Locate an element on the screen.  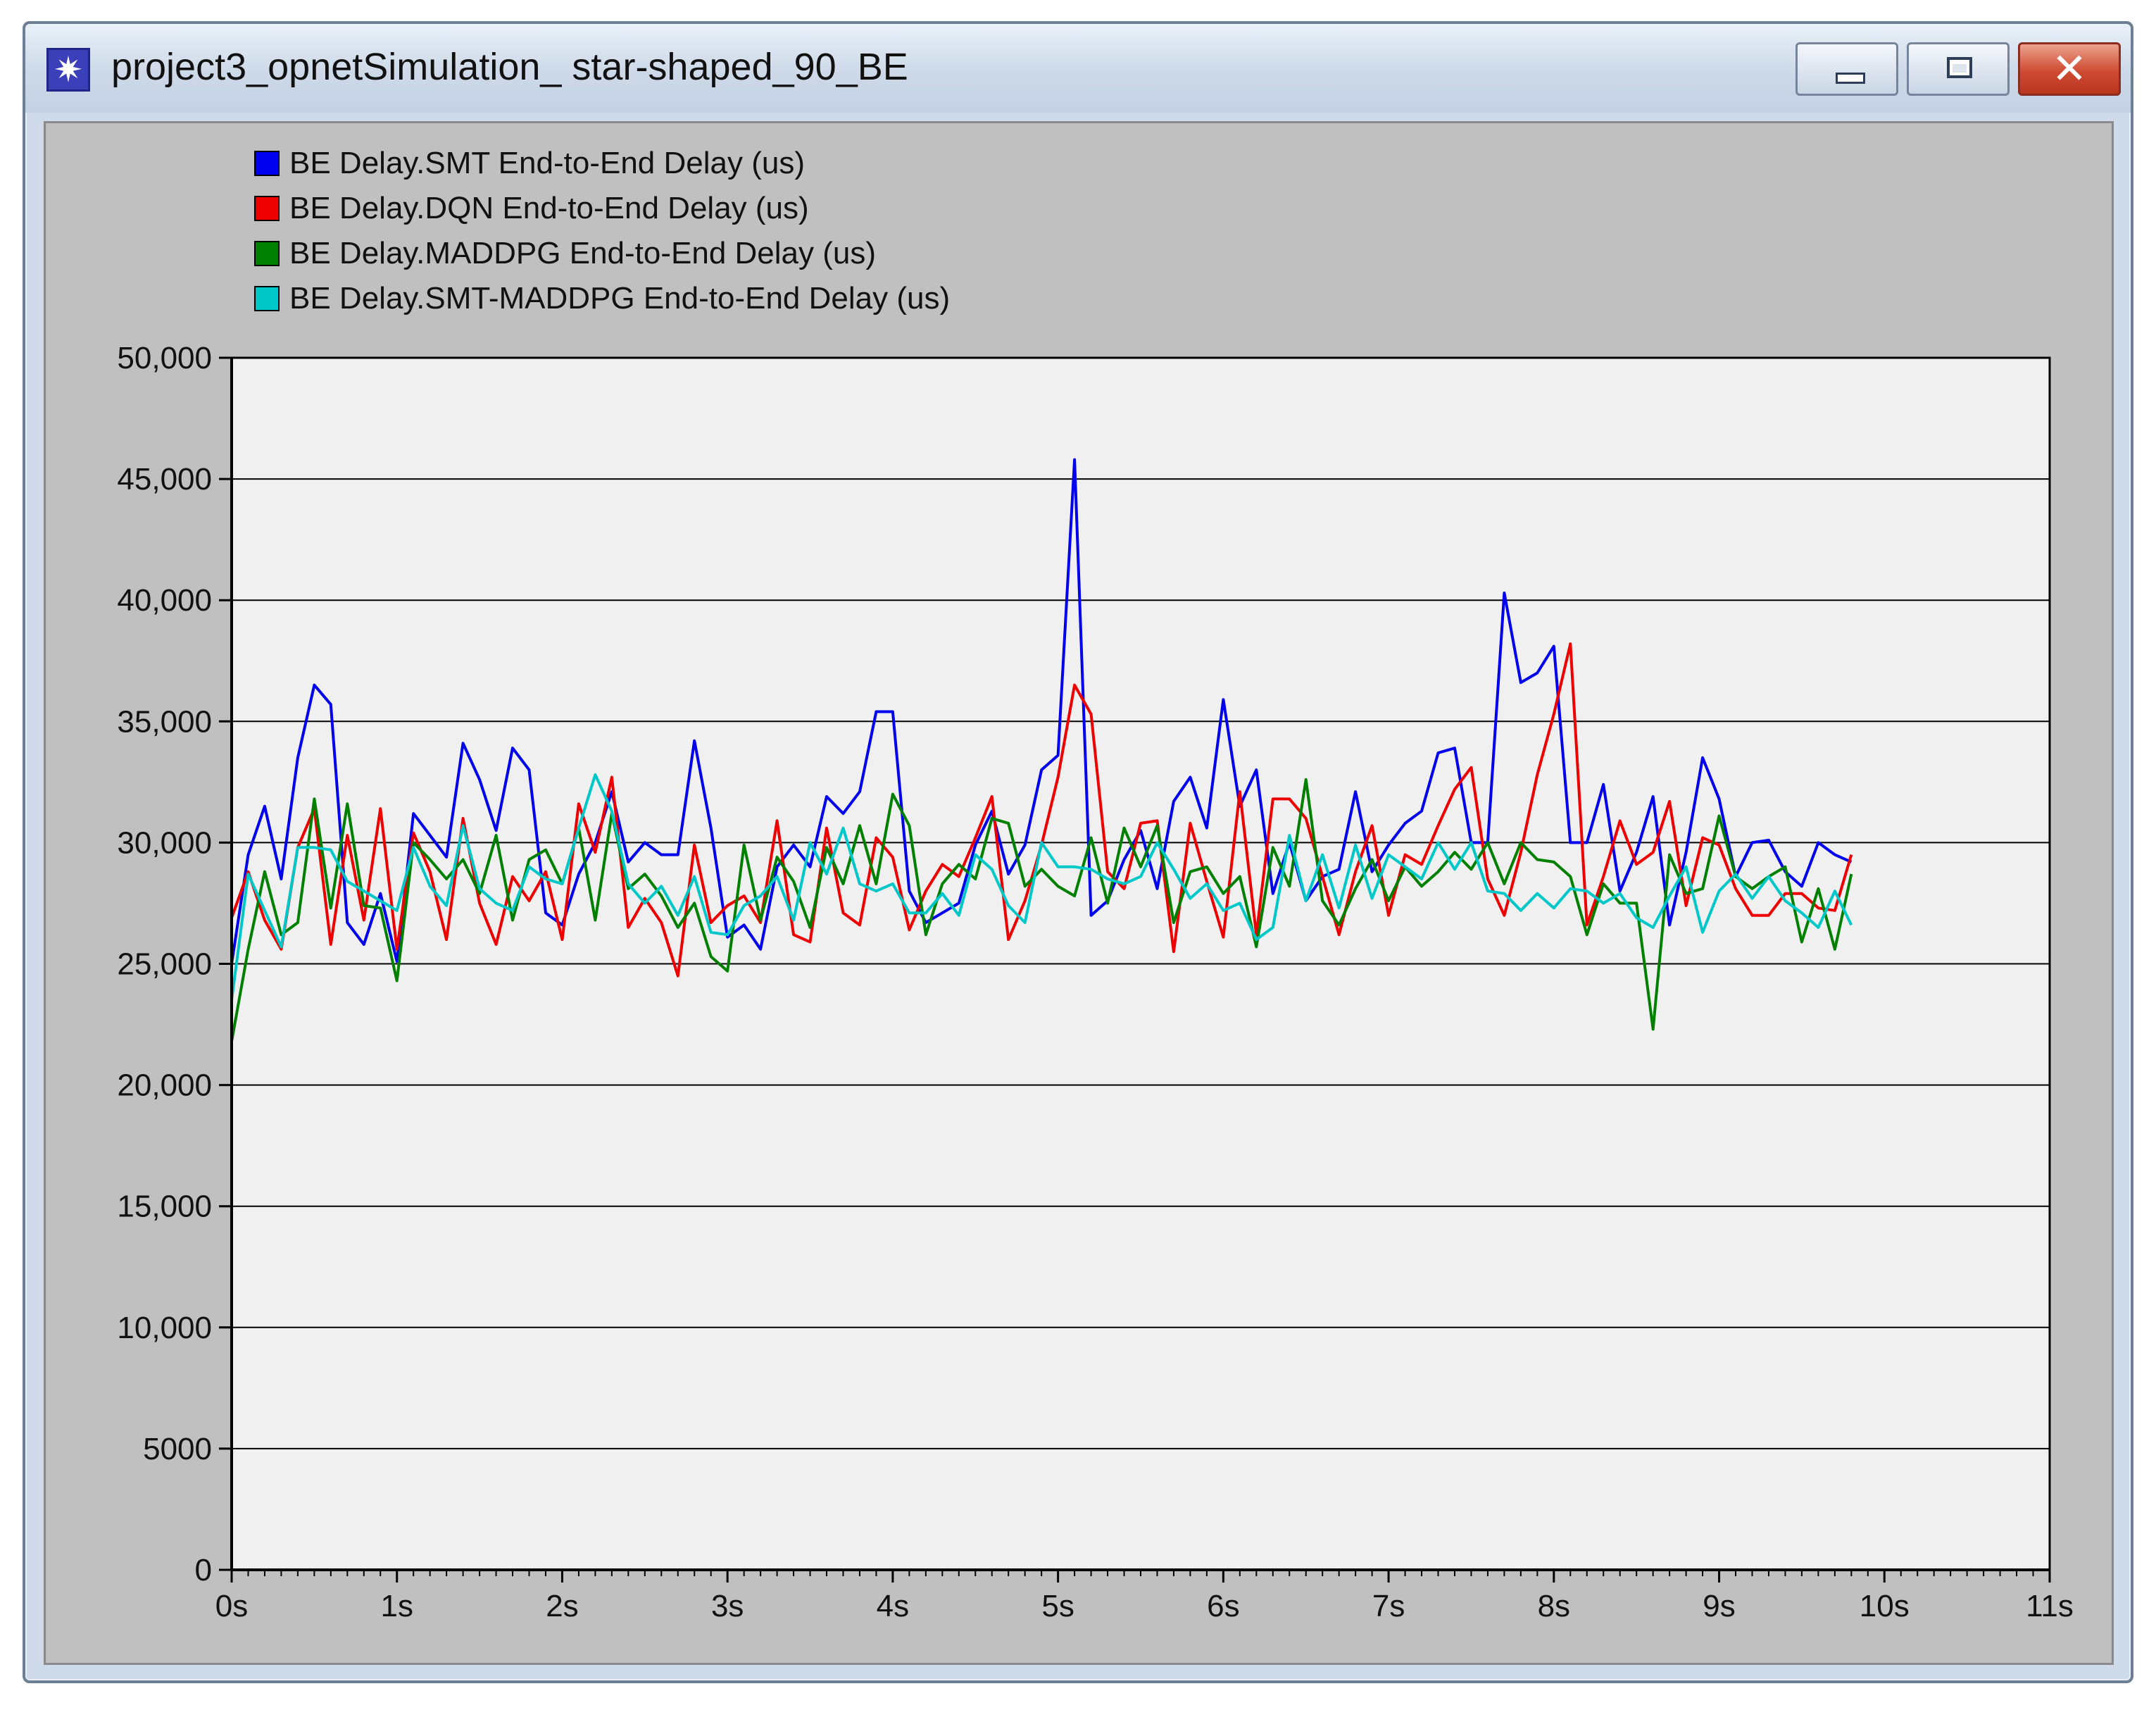
legend-label: BE Delay.SMT End-to-End Delay (us) is located at coordinates (547, 163).